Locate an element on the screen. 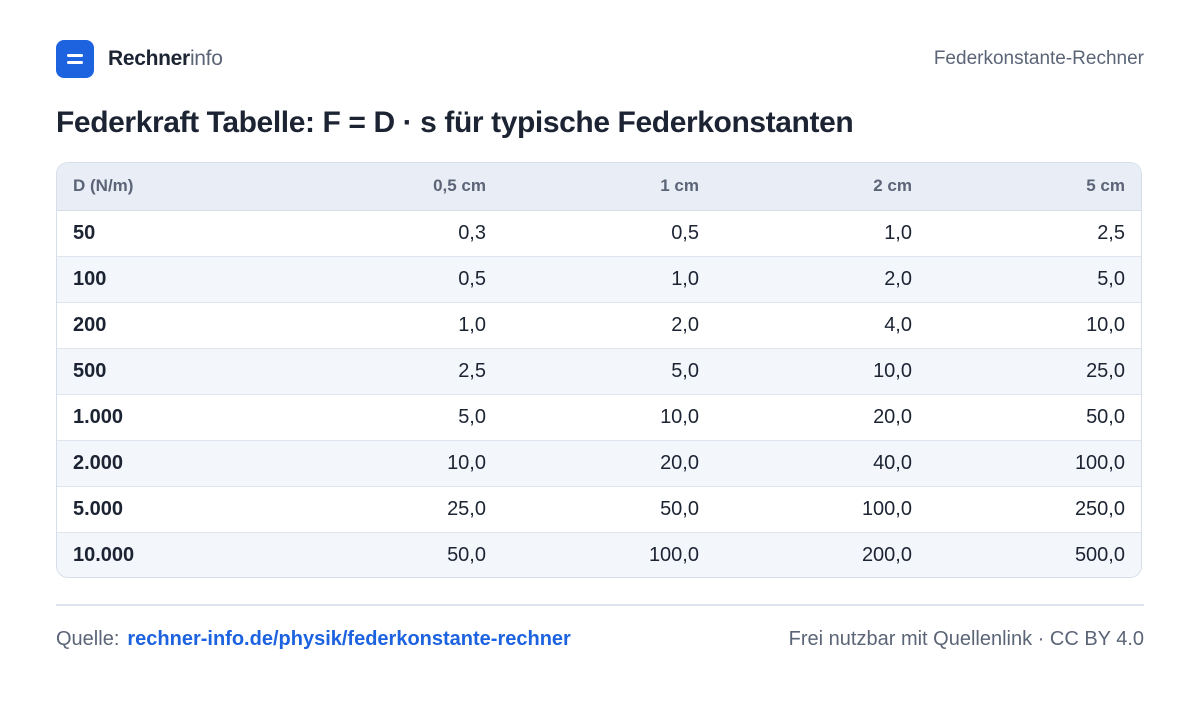 This screenshot has width=1200, height=724. brand-name-bold: Rechner is located at coordinates (149, 58).